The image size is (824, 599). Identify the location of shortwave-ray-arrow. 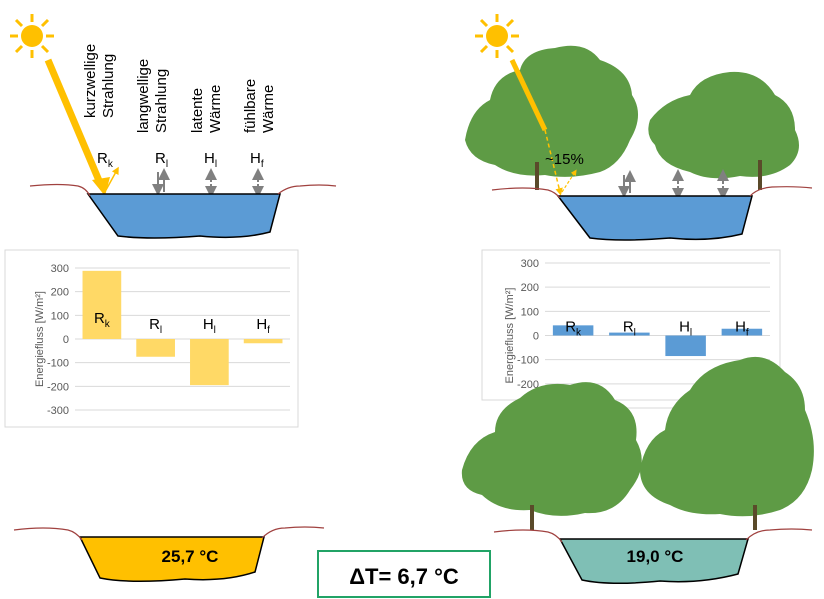
(74, 121).